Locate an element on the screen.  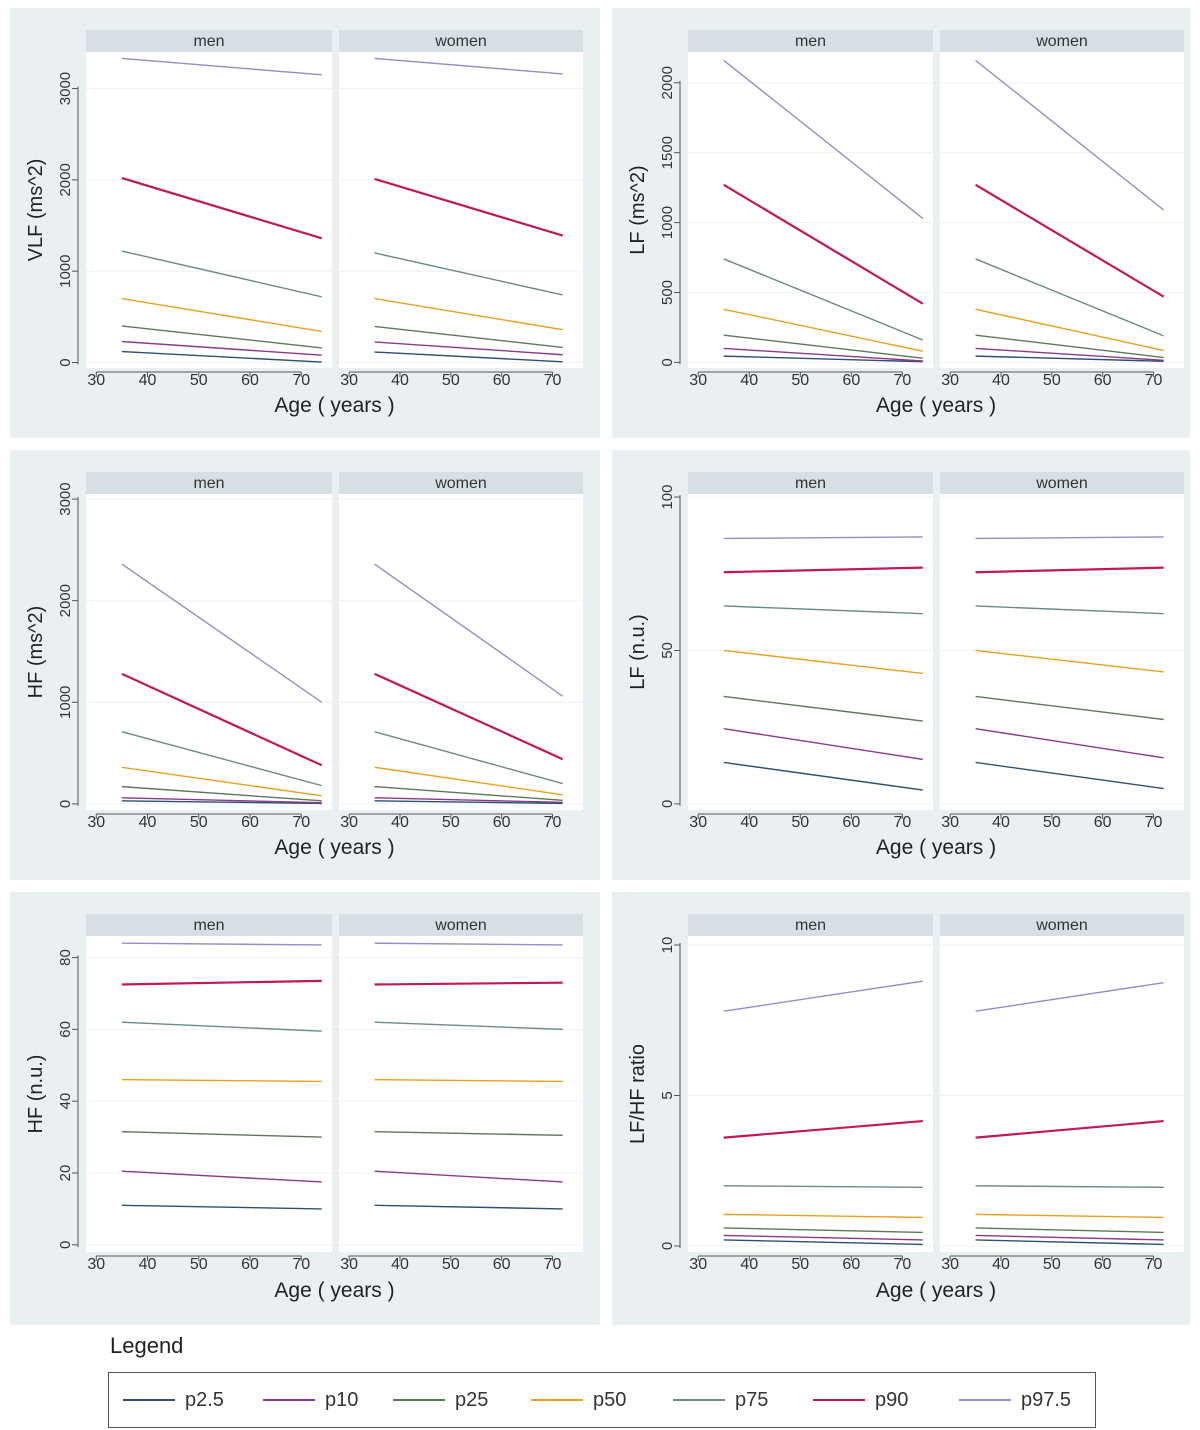
y-axis-label: LF/HF ratio is located at coordinates (638, 1094).